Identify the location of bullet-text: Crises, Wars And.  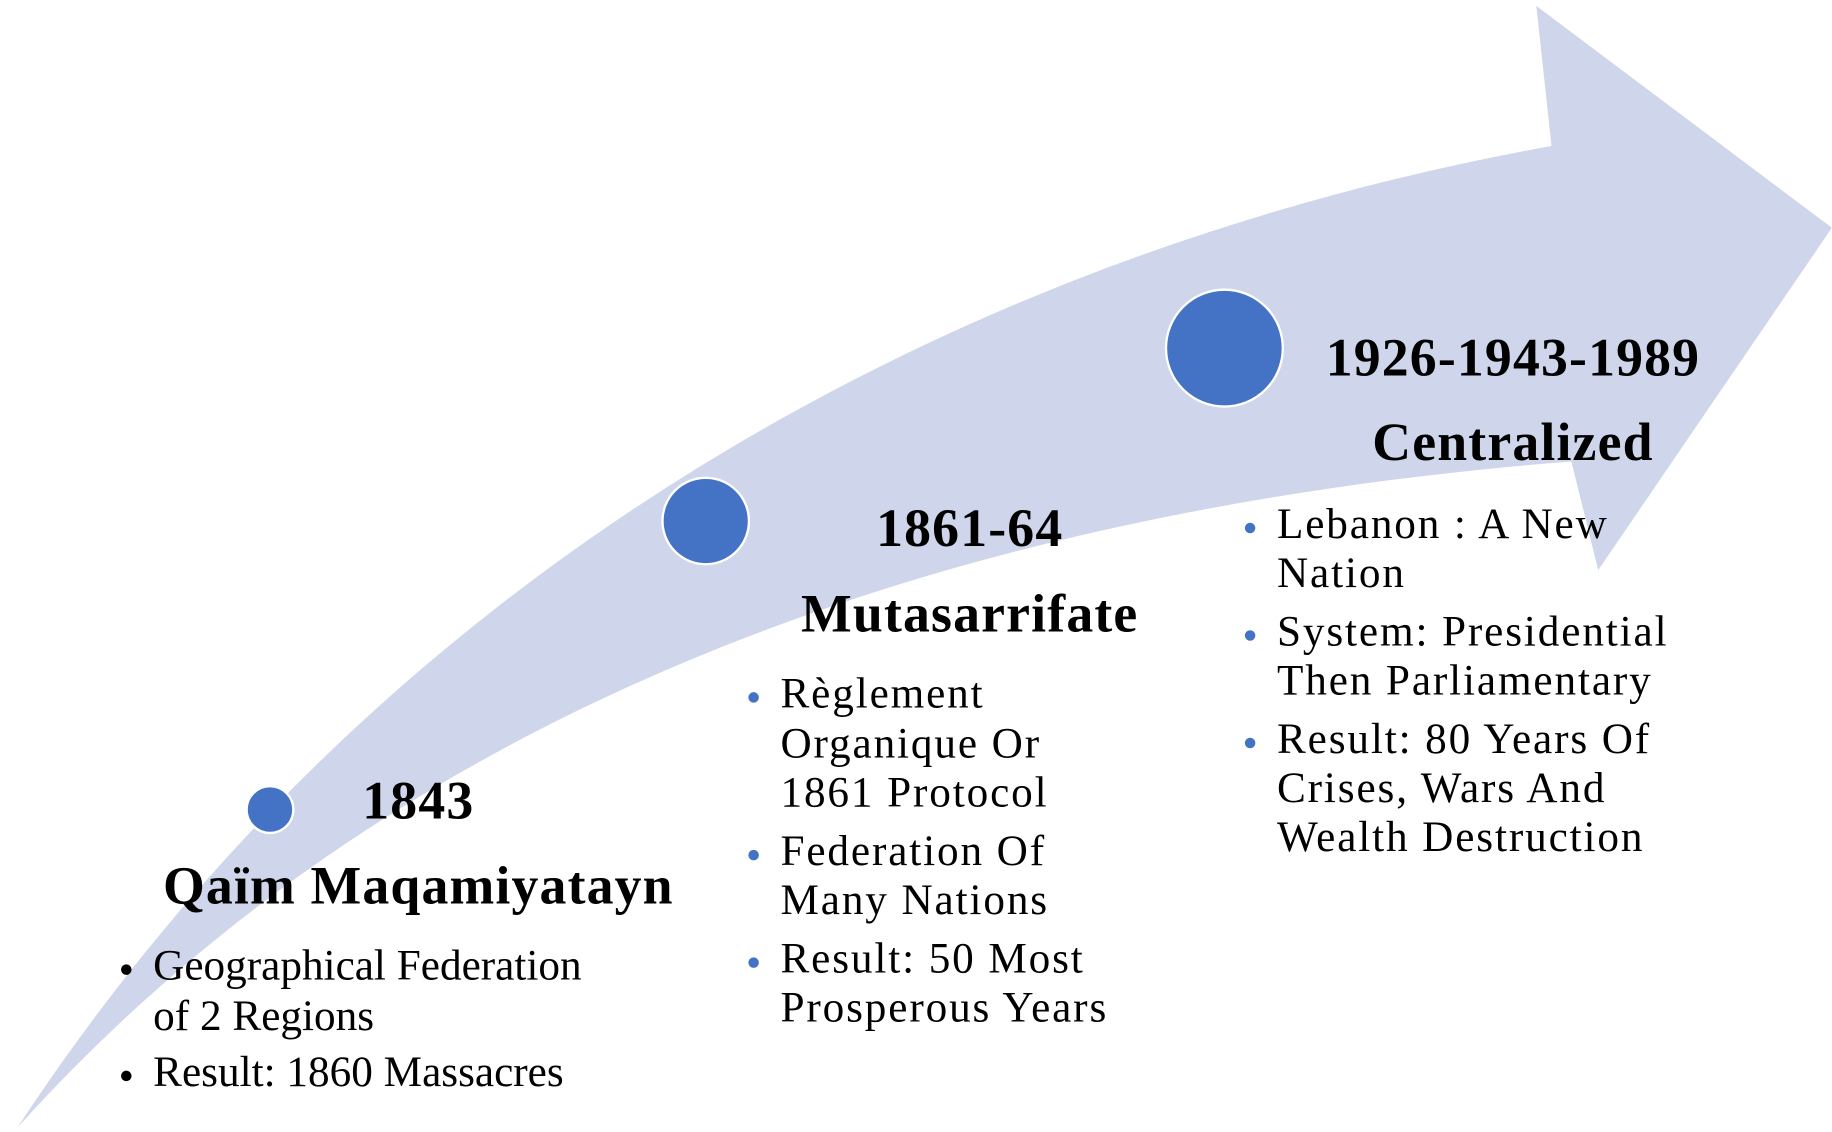
(1441, 788).